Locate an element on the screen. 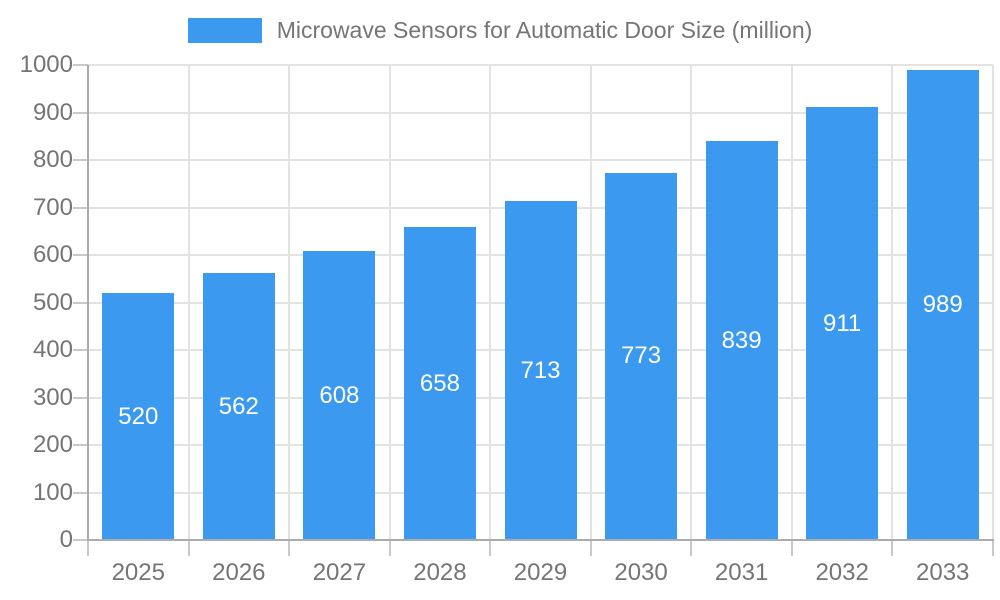 Image resolution: width=1000 pixels, height=600 pixels. x-axis-label-2031: 2031 is located at coordinates (741, 572).